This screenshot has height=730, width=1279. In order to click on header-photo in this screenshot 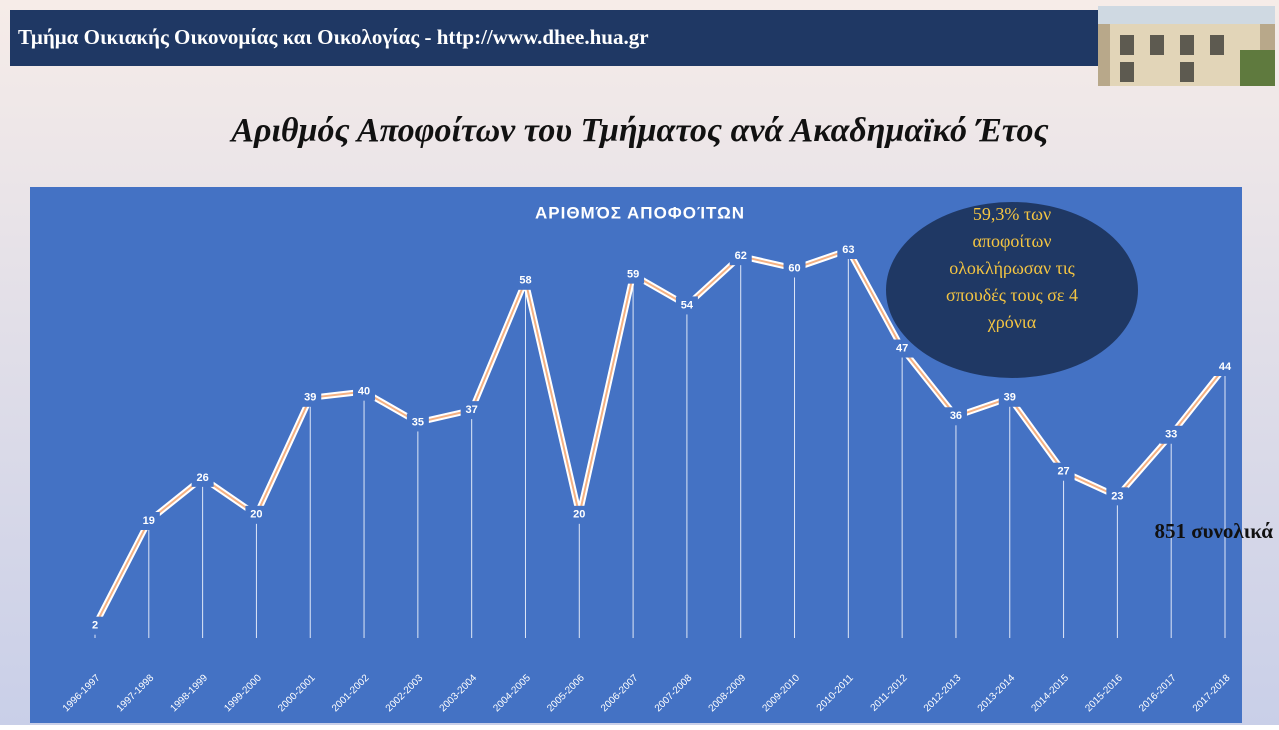, I will do `click(1186, 46)`.